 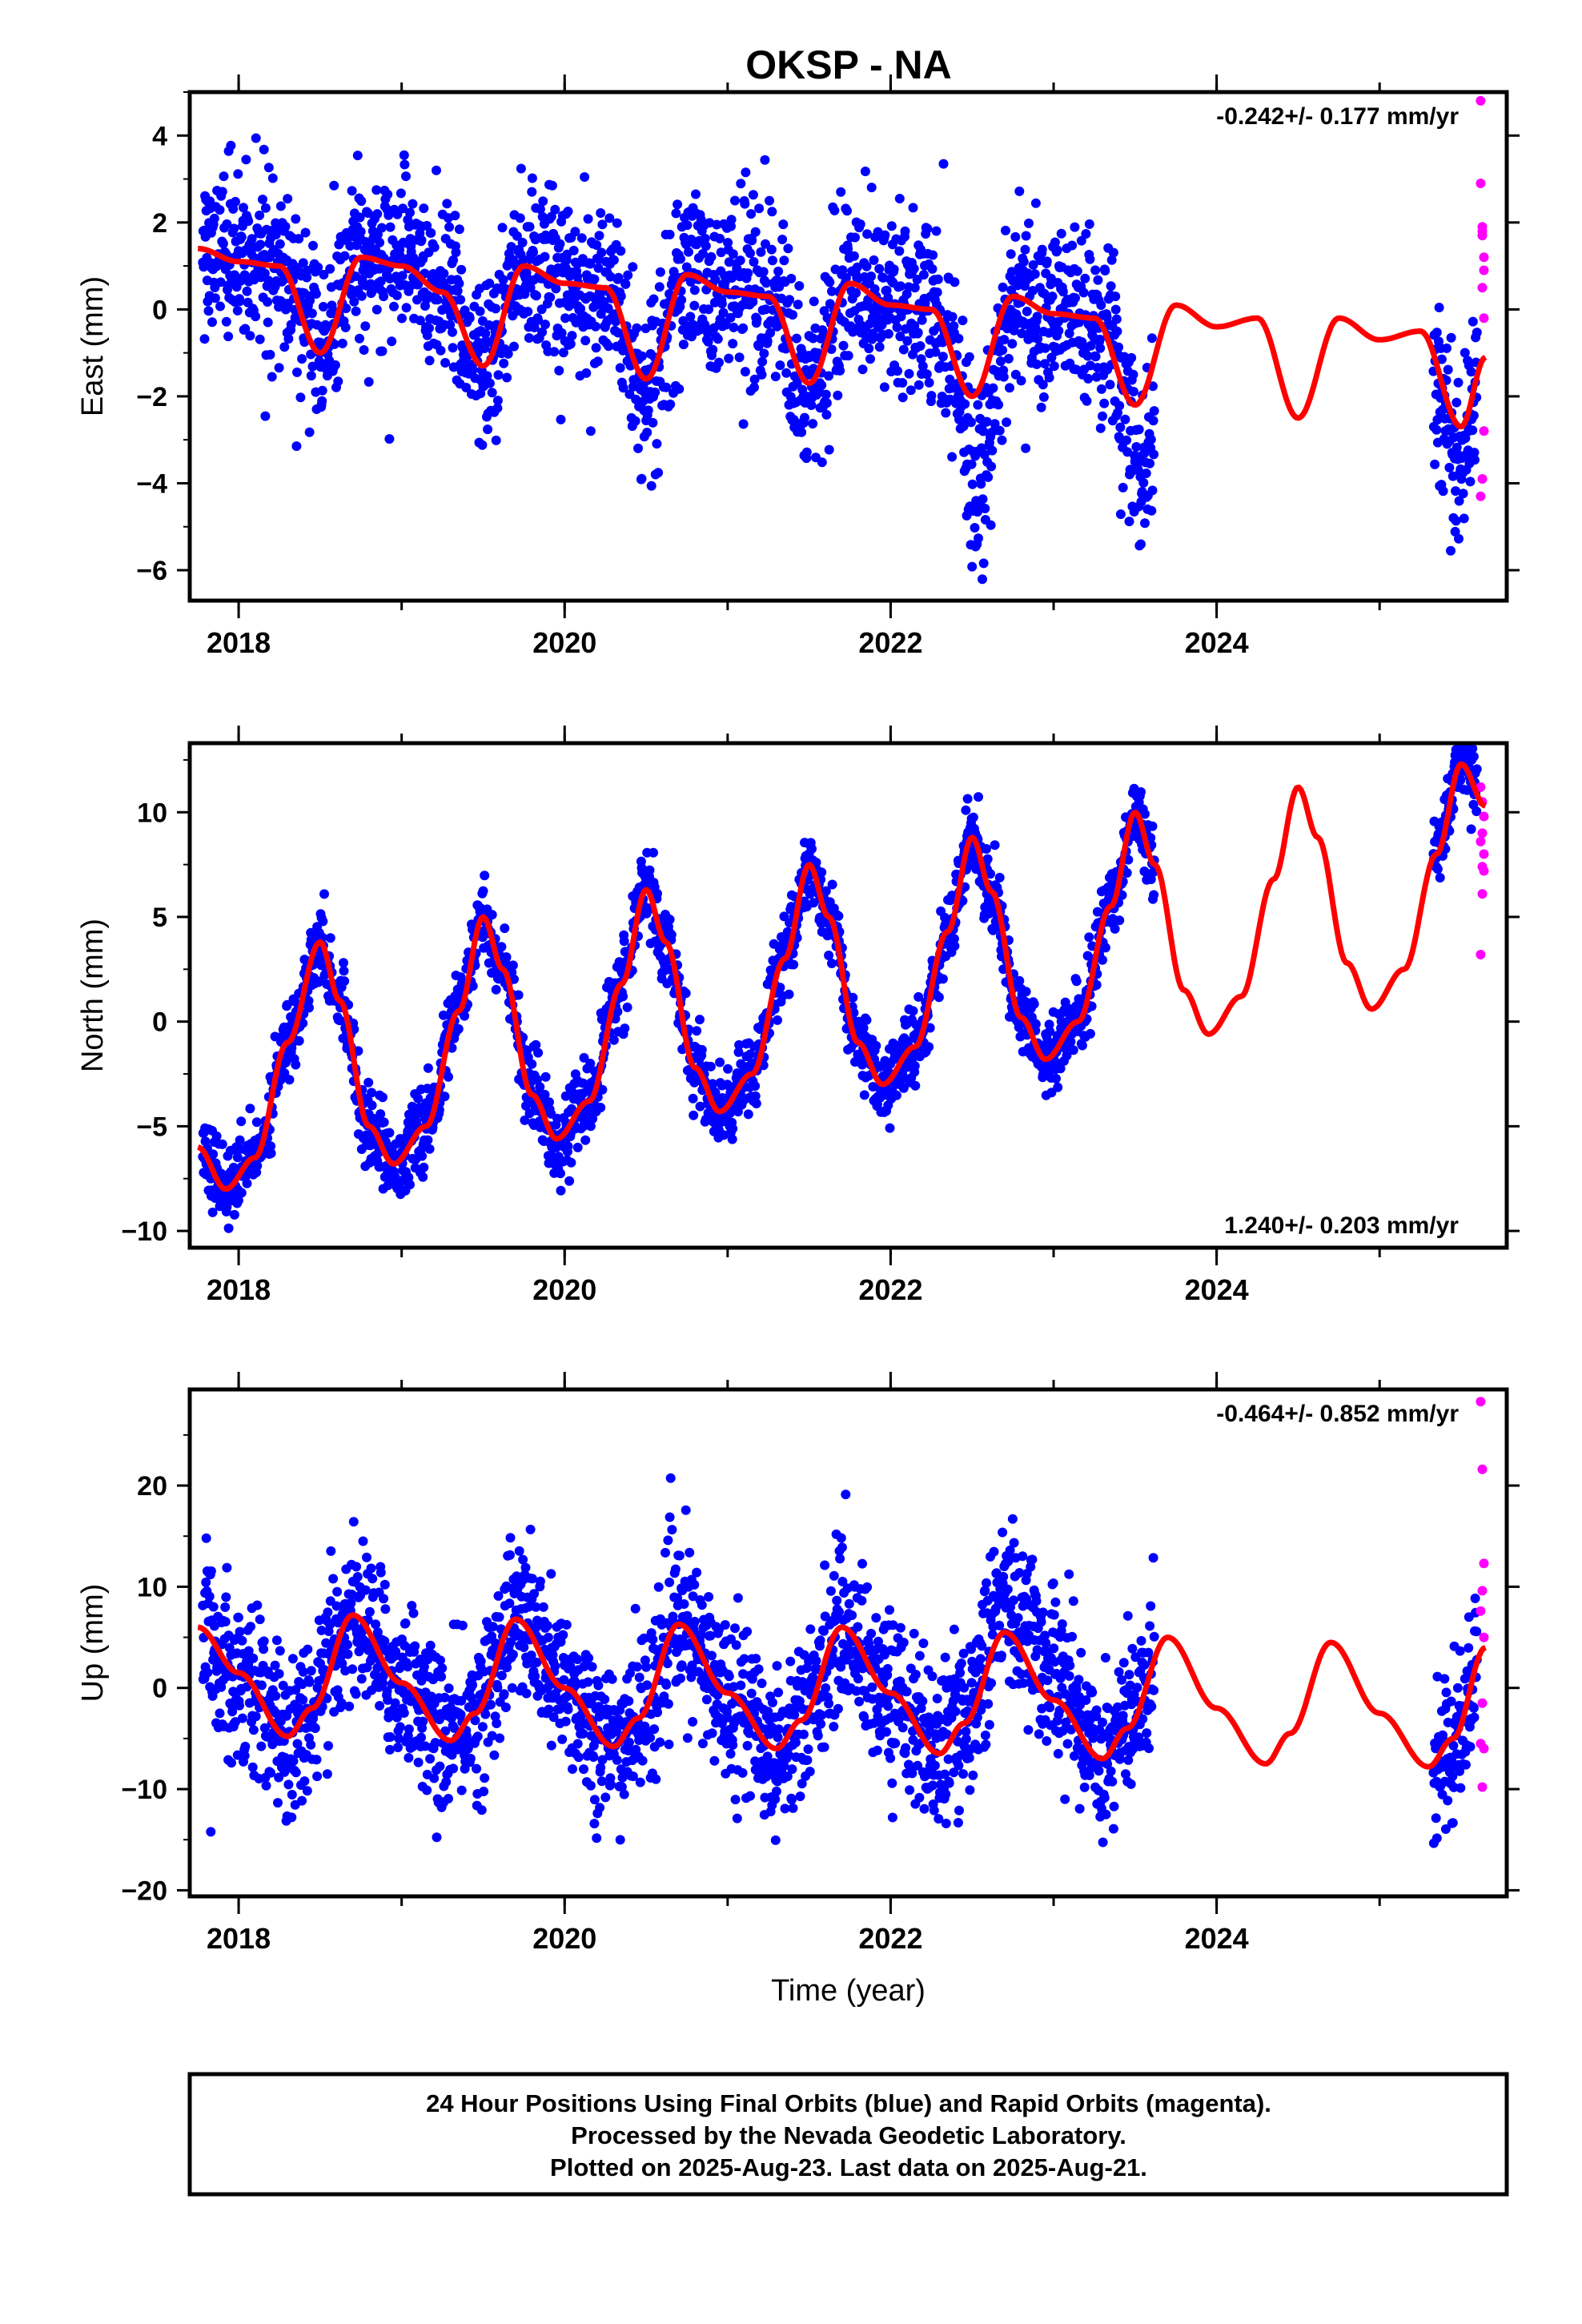 What do you see at coordinates (159, 918) in the screenshot?
I see `y-tick-label: 5` at bounding box center [159, 918].